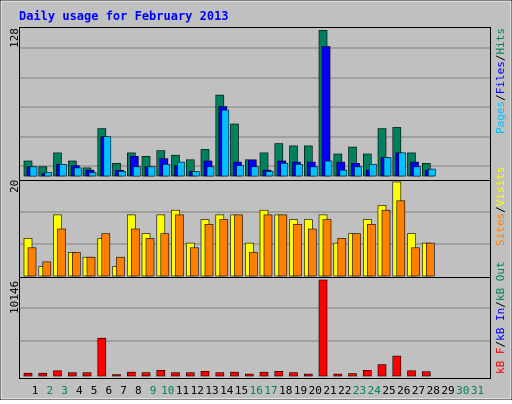 This screenshot has height=404, width=512. What do you see at coordinates (500, 41) in the screenshot?
I see `legend-text: Hits` at bounding box center [500, 41].